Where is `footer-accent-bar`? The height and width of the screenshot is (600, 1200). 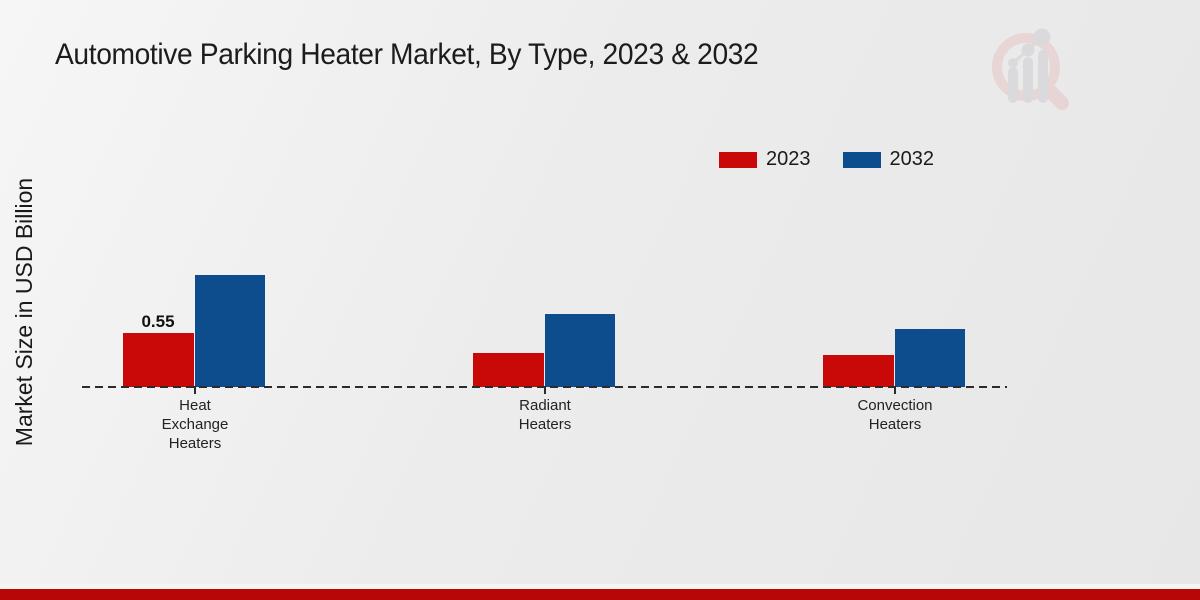
footer-accent-bar is located at coordinates (600, 594).